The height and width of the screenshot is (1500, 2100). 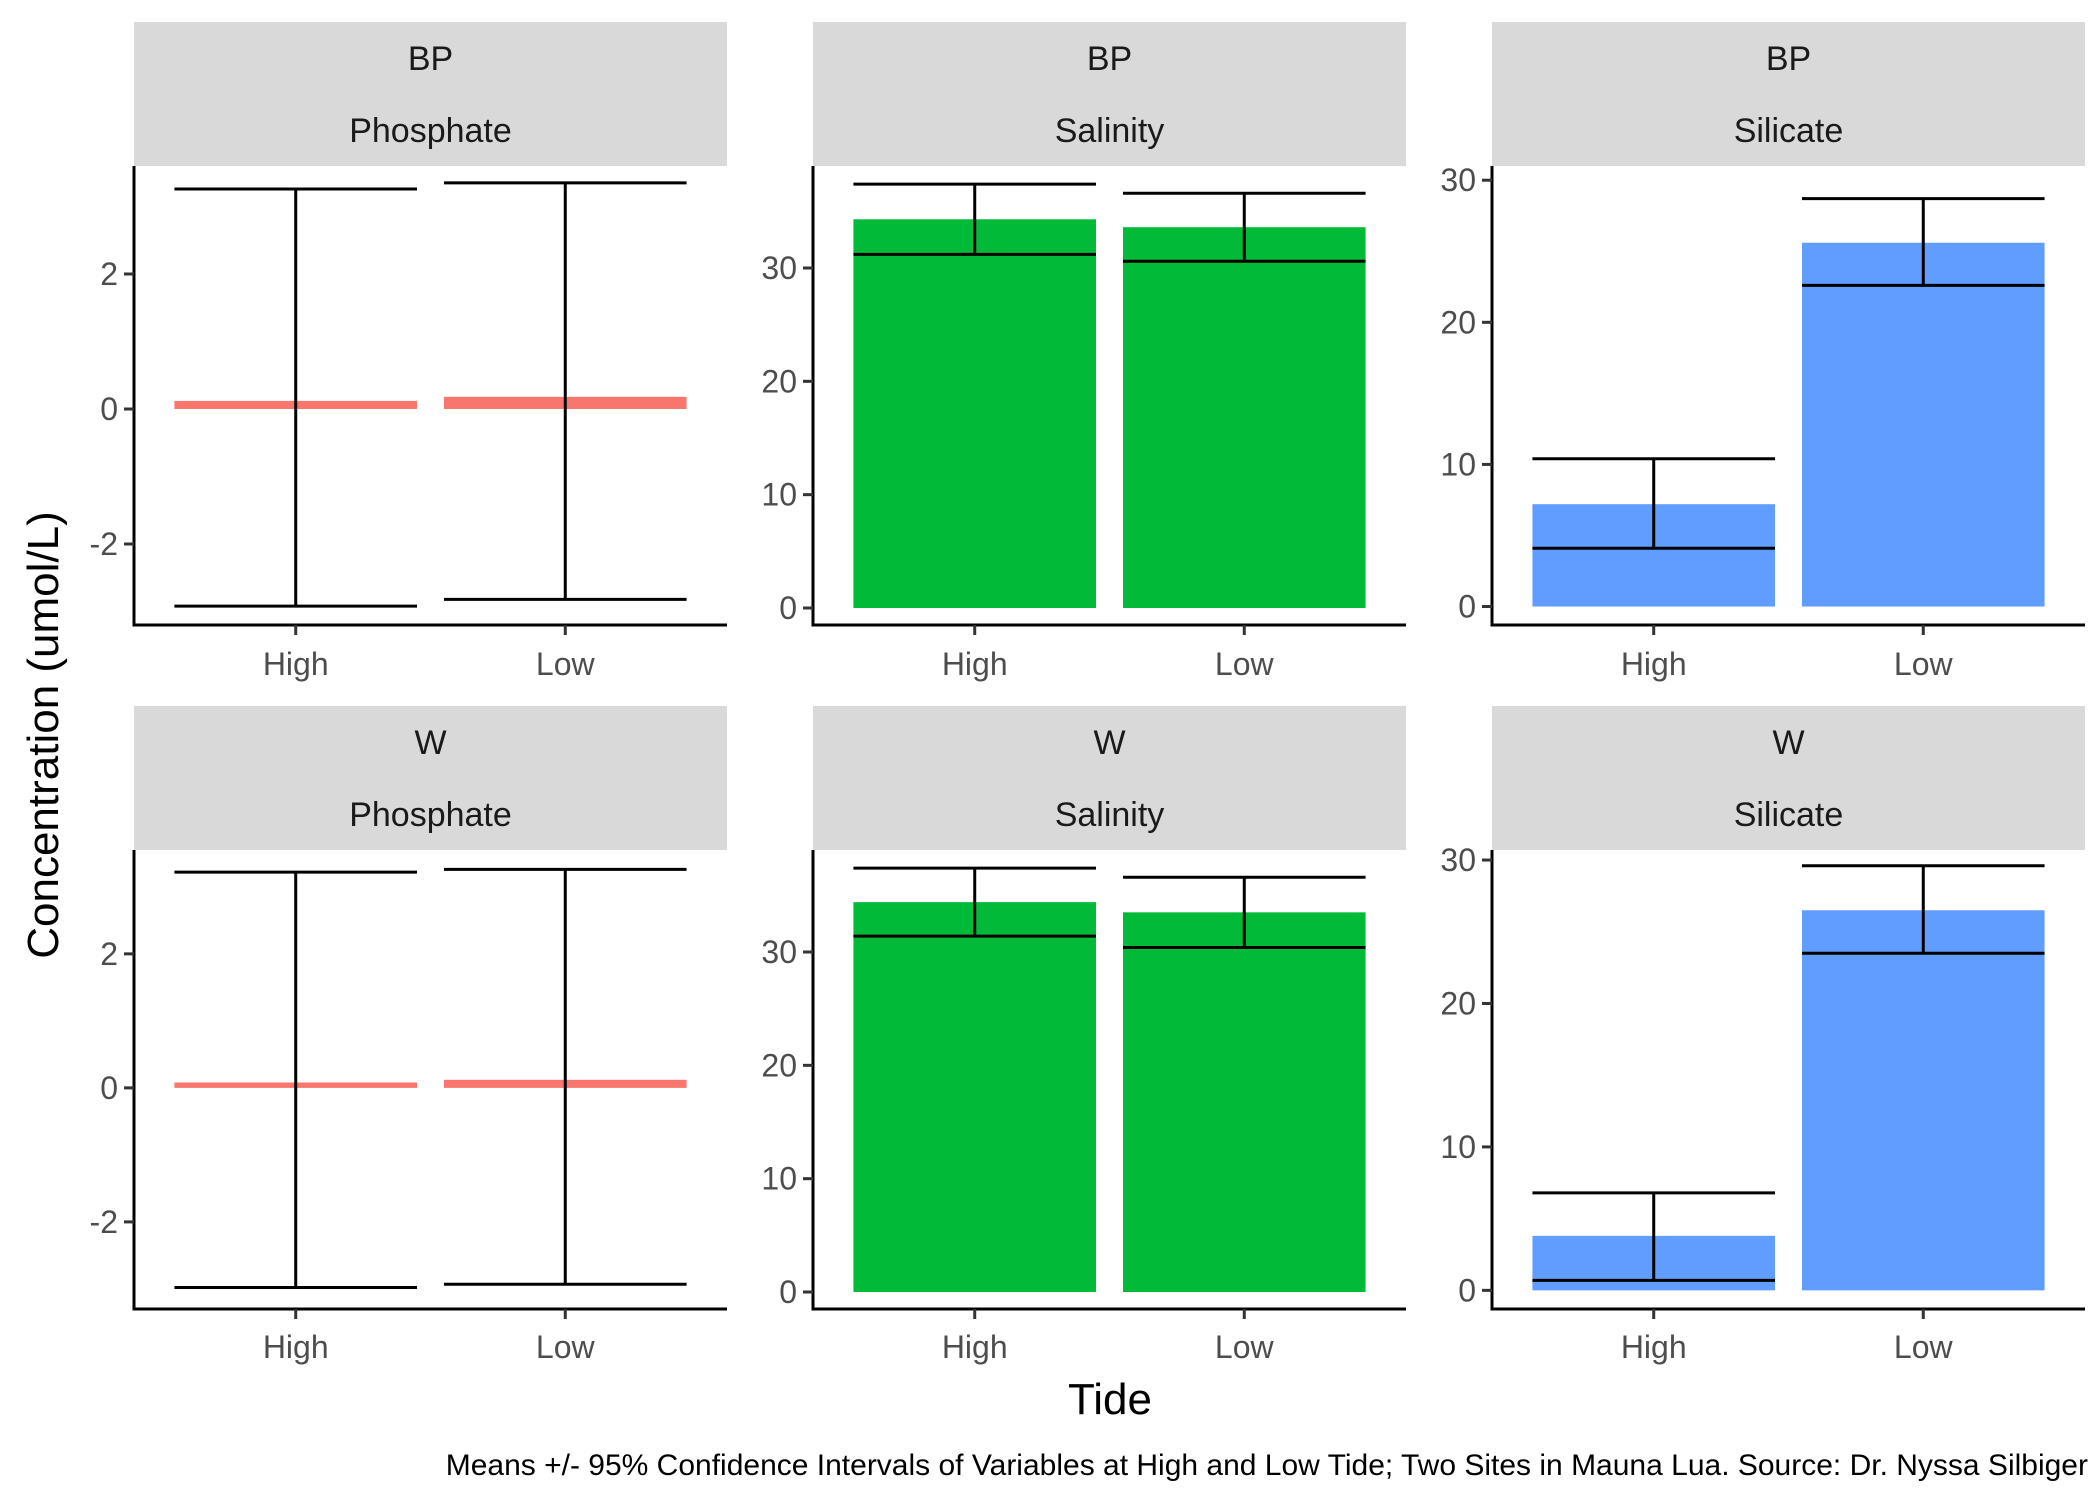 I want to click on facet-panel: BP Phosphate -2 0 2 High Low, so click(x=408, y=352).